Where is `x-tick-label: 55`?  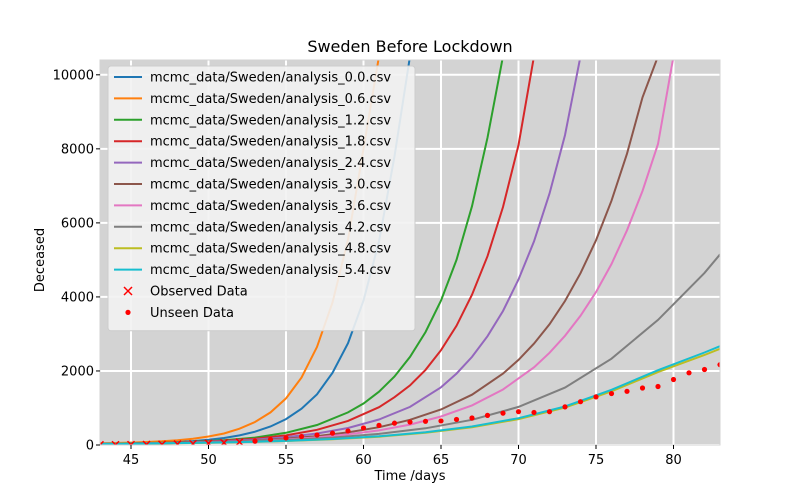
x-tick-label: 55 is located at coordinates (286, 460).